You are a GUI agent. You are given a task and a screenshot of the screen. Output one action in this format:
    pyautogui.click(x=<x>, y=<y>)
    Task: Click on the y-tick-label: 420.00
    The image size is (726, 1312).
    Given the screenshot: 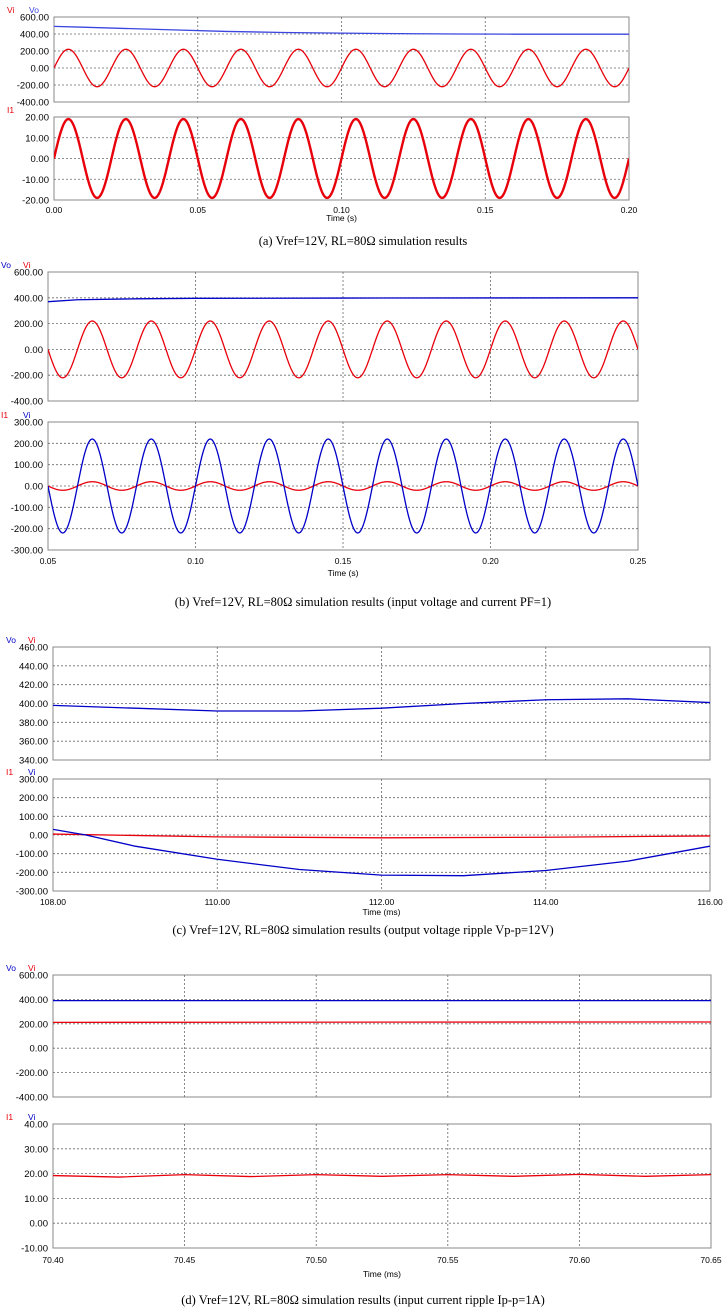 What is the action you would take?
    pyautogui.click(x=33, y=685)
    